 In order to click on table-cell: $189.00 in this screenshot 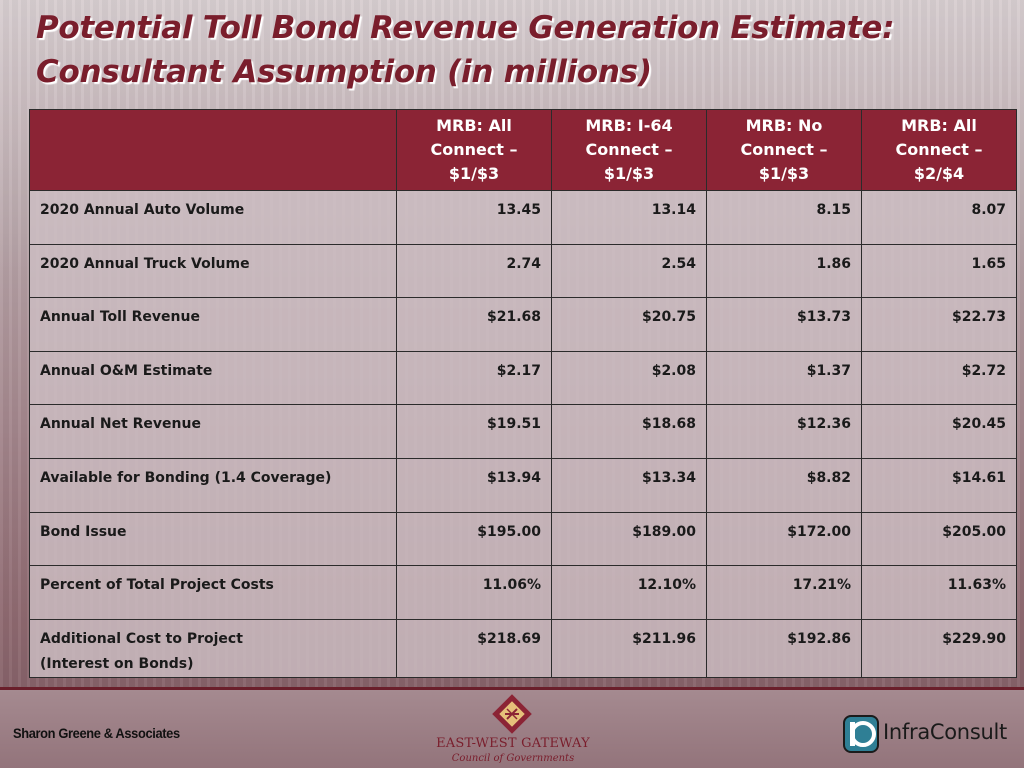, I will do `click(629, 539)`.